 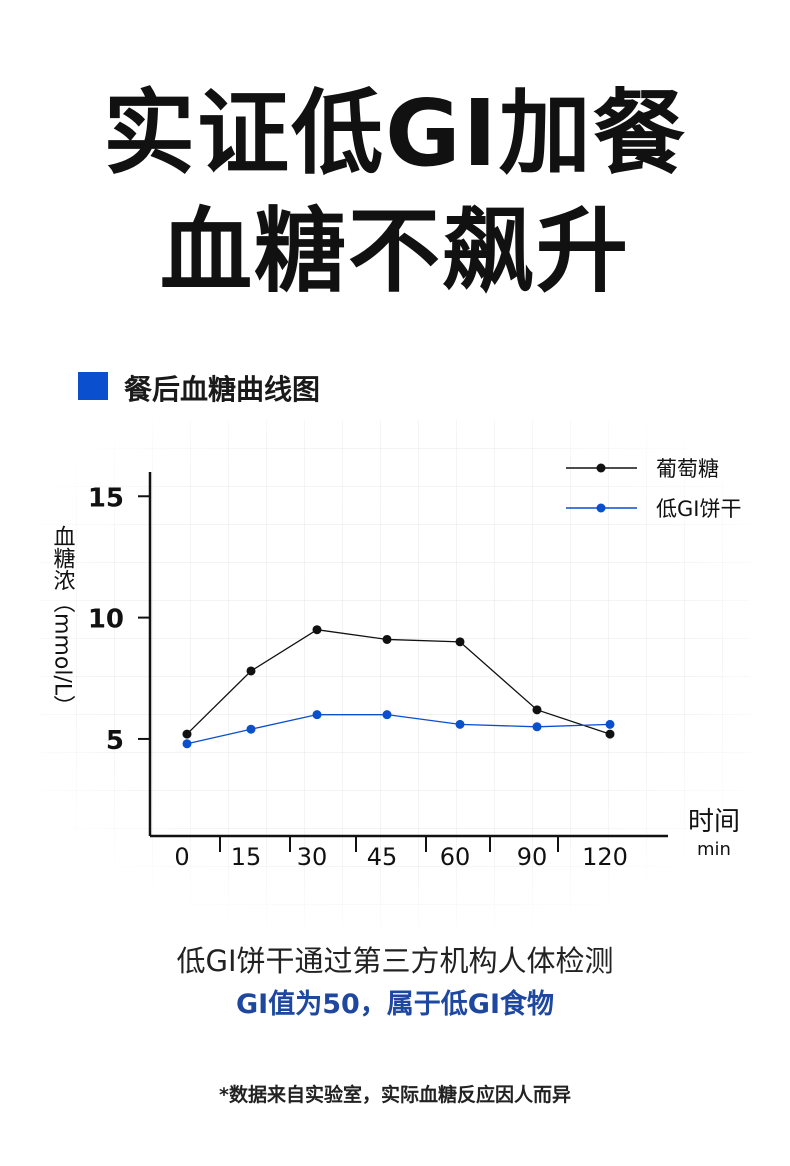 I want to click on legend-label: 葡萄糖, so click(x=687, y=469).